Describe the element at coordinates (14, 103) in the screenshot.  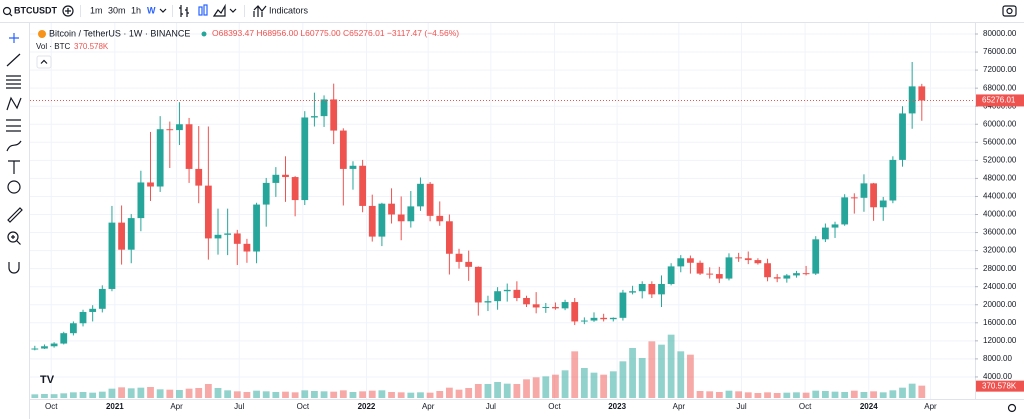
I see `pattern-tool` at that location.